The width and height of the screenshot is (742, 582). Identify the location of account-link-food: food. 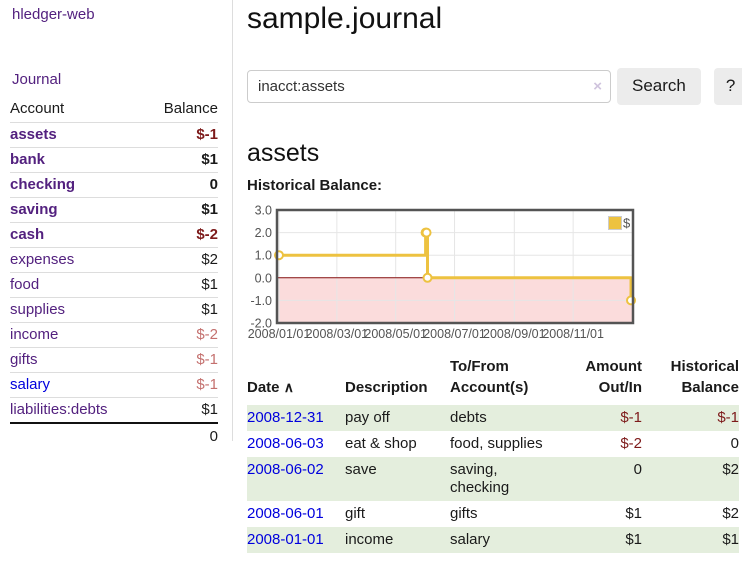
(25, 284).